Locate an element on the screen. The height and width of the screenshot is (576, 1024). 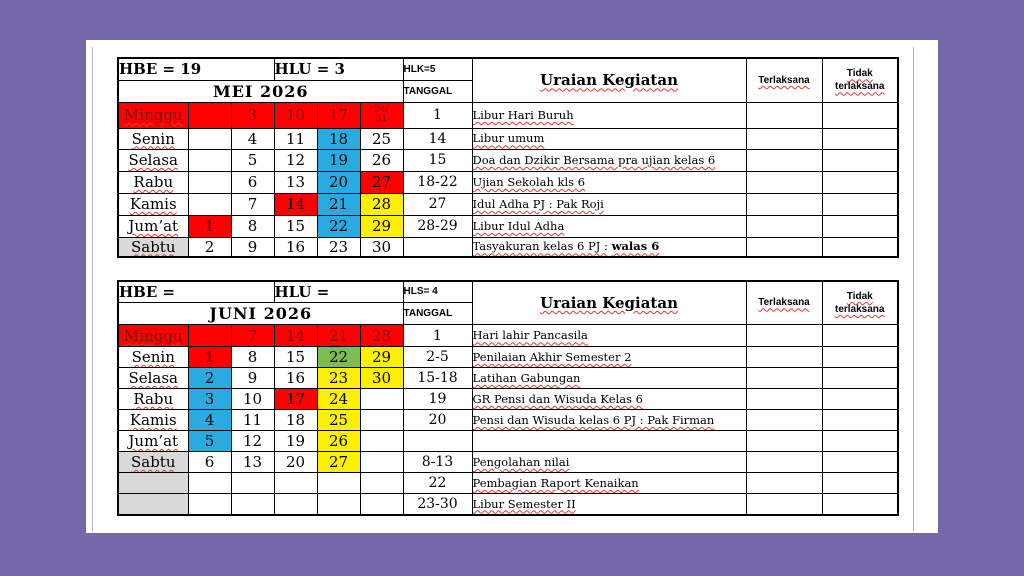
calendar-row: 22 Pembagian Raport Kenaikan is located at coordinates (508, 483).